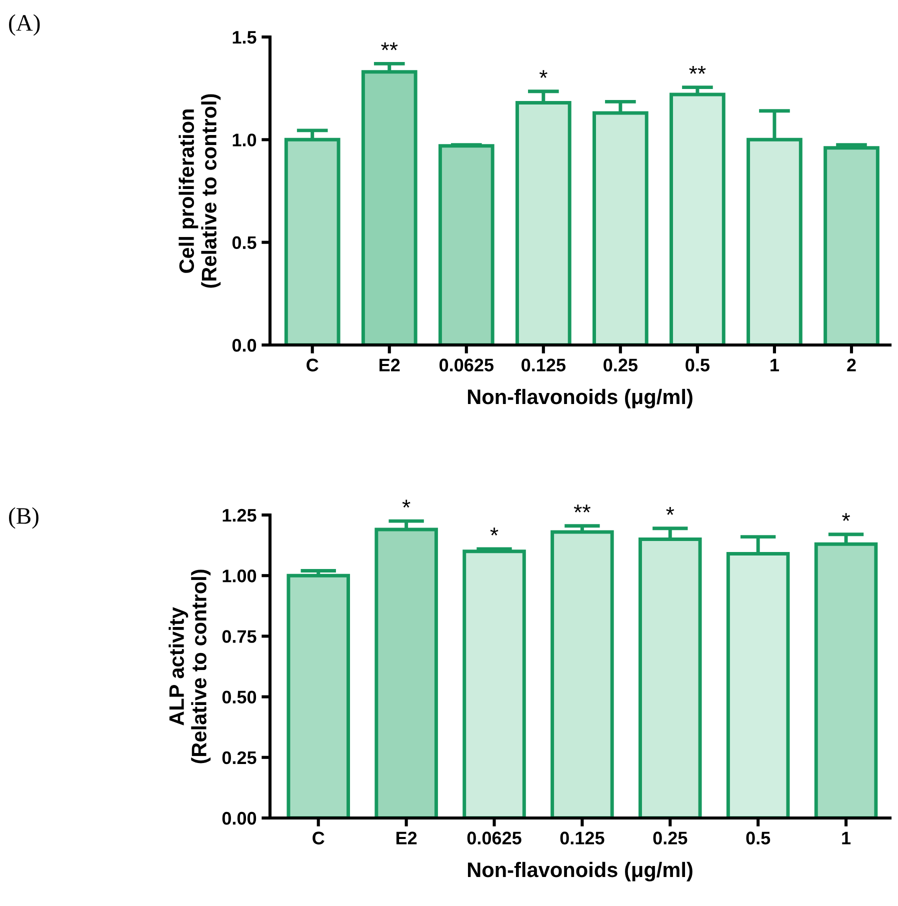 The height and width of the screenshot is (906, 898). What do you see at coordinates (239, 757) in the screenshot?
I see `y-tick-label: 0.25` at bounding box center [239, 757].